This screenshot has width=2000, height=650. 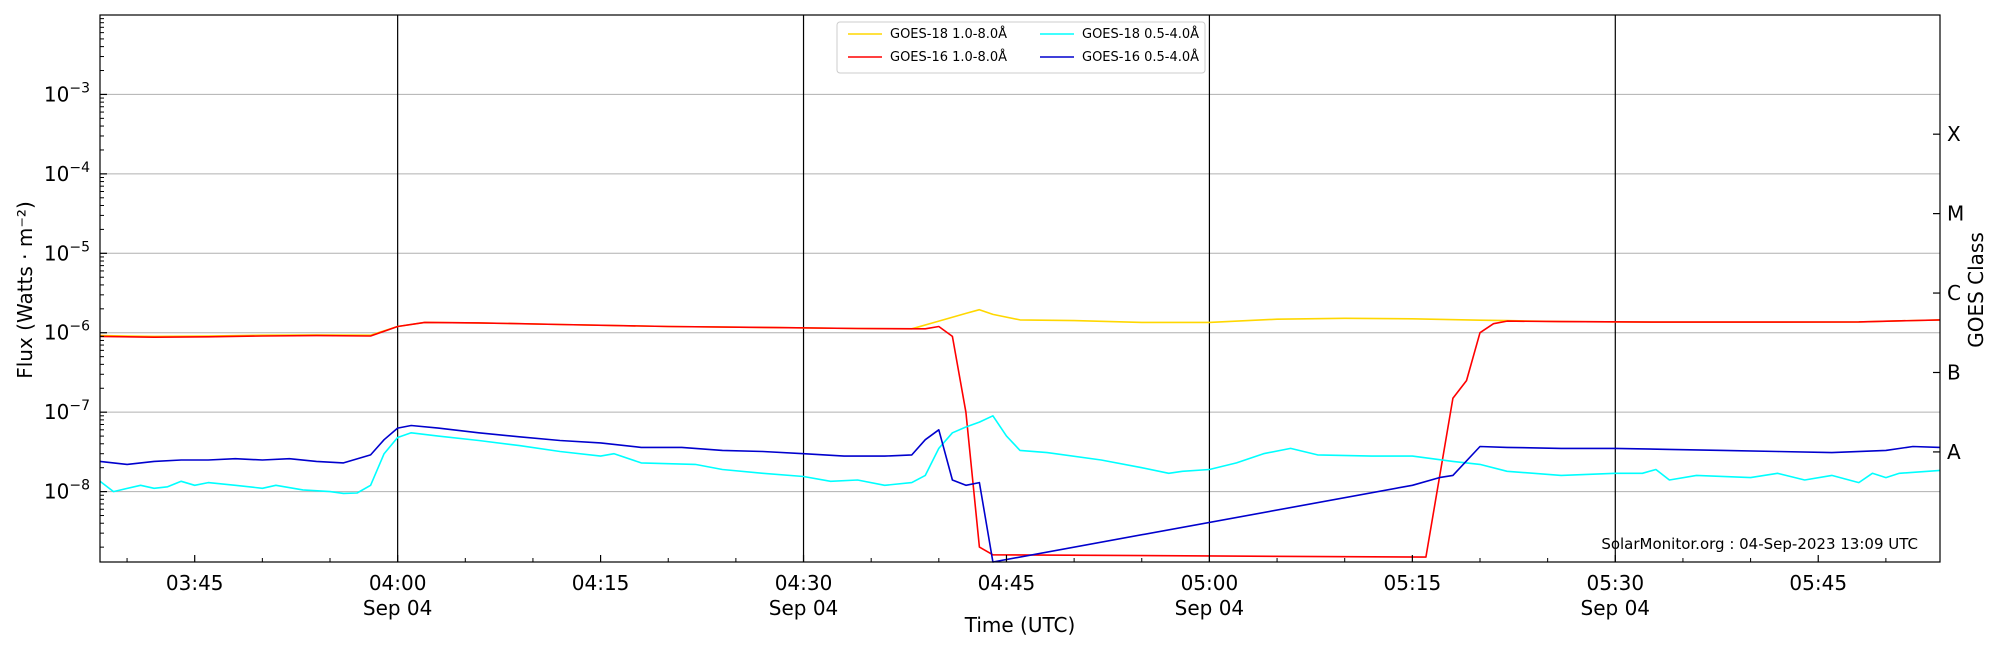 I want to click on goes-class-m: M, so click(x=1955, y=214).